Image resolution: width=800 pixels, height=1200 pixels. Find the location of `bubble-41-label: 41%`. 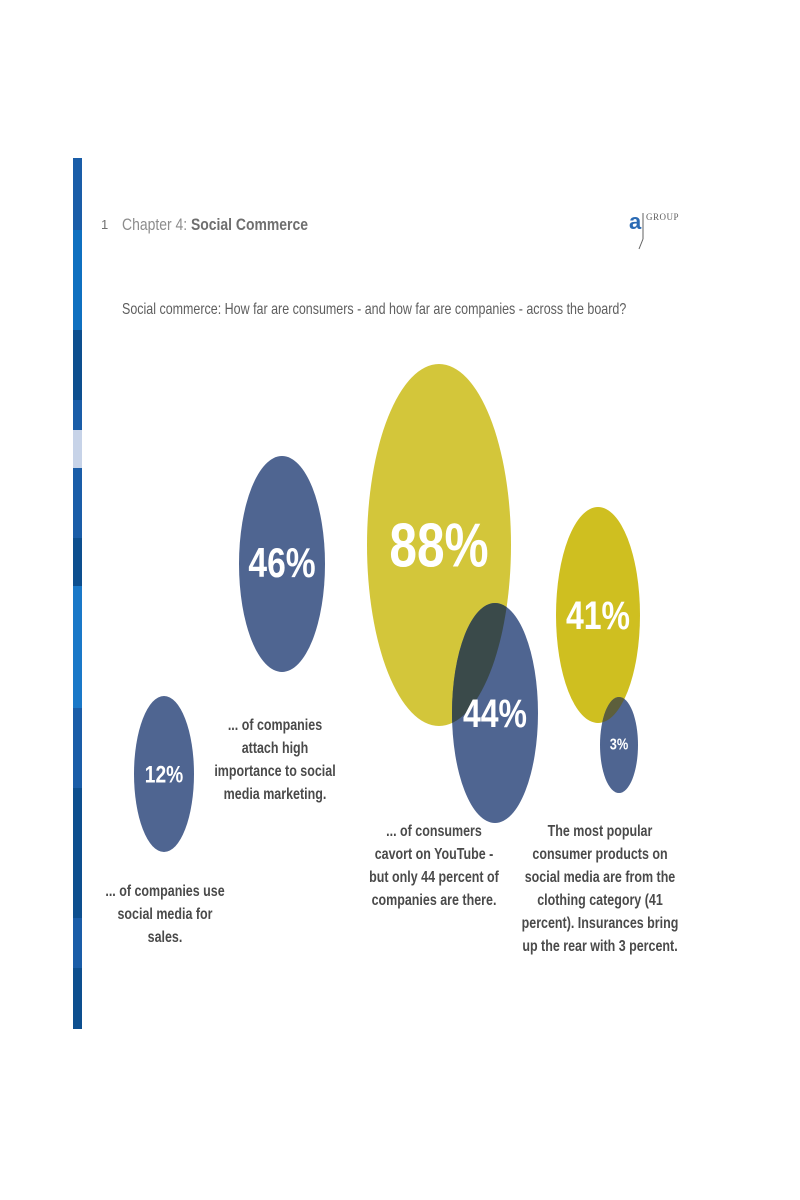

bubble-41-label: 41% is located at coordinates (598, 614).